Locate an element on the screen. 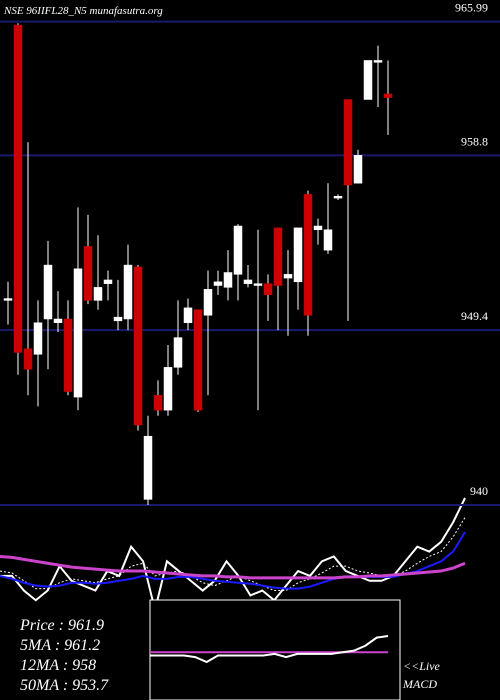 This screenshot has width=500, height=700. info-line: Price : 961.9 is located at coordinates (61, 625).